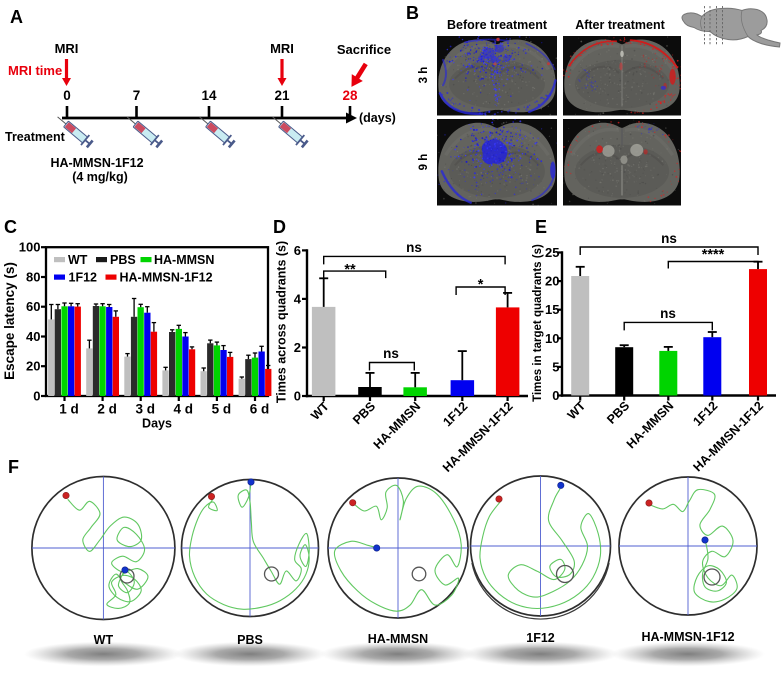  I want to click on svg-text: 1 d, so click(69, 409).